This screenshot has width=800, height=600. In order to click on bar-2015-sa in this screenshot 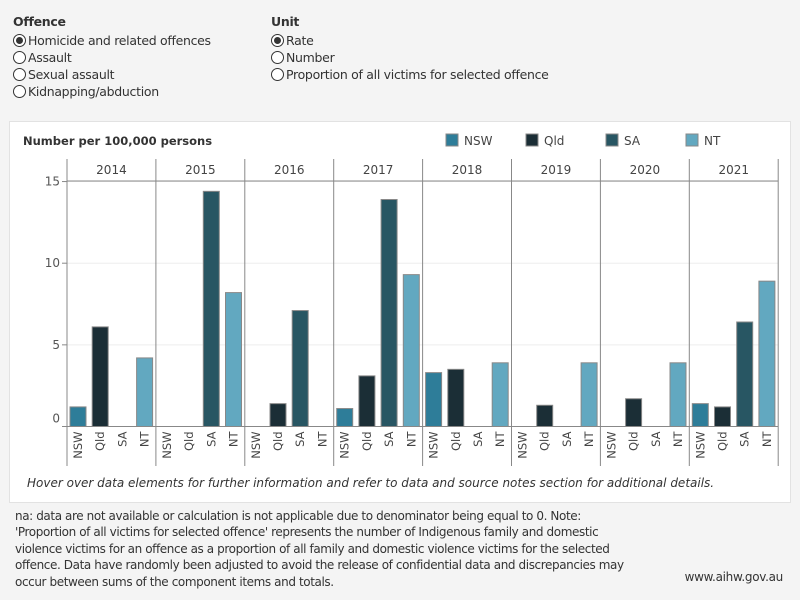, I will do `click(211, 308)`.